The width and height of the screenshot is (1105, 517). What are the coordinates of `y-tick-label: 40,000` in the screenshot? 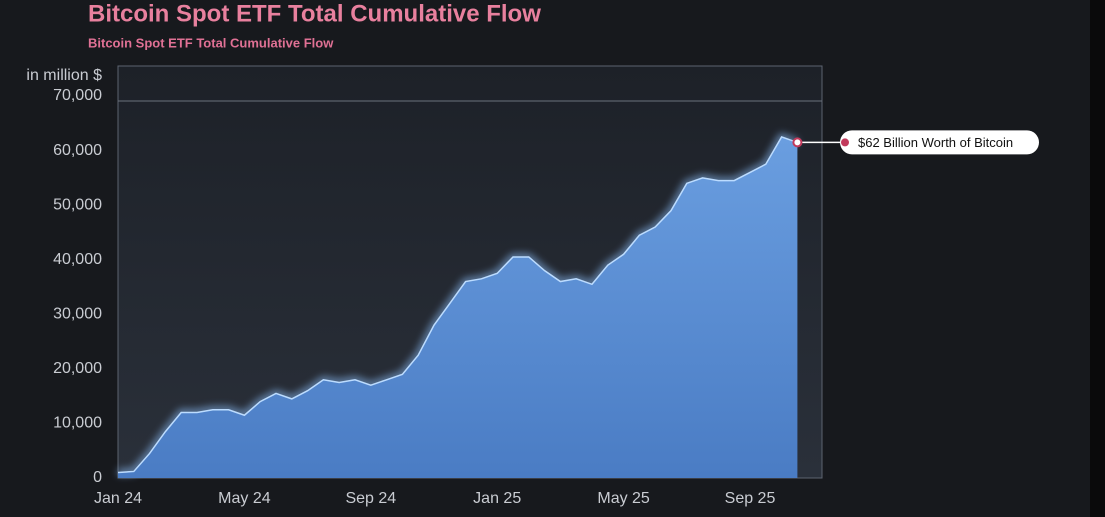 It's located at (77, 259).